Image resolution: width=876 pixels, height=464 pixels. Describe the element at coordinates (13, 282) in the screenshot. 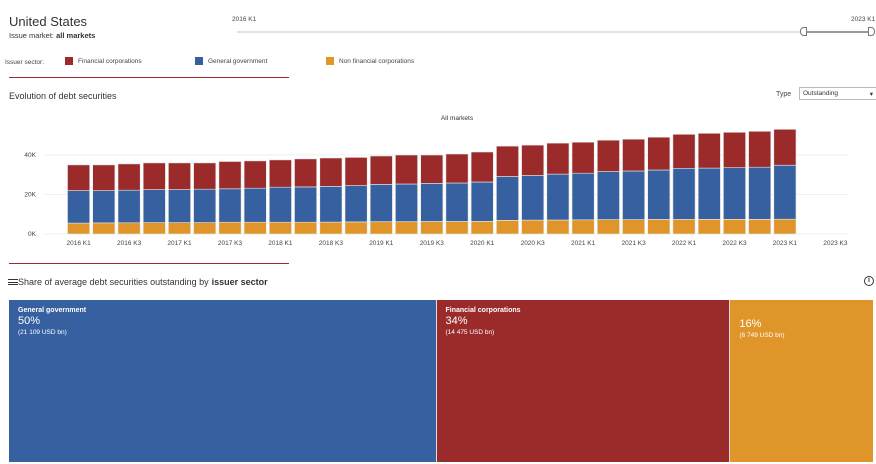

I see `menu-icon` at that location.